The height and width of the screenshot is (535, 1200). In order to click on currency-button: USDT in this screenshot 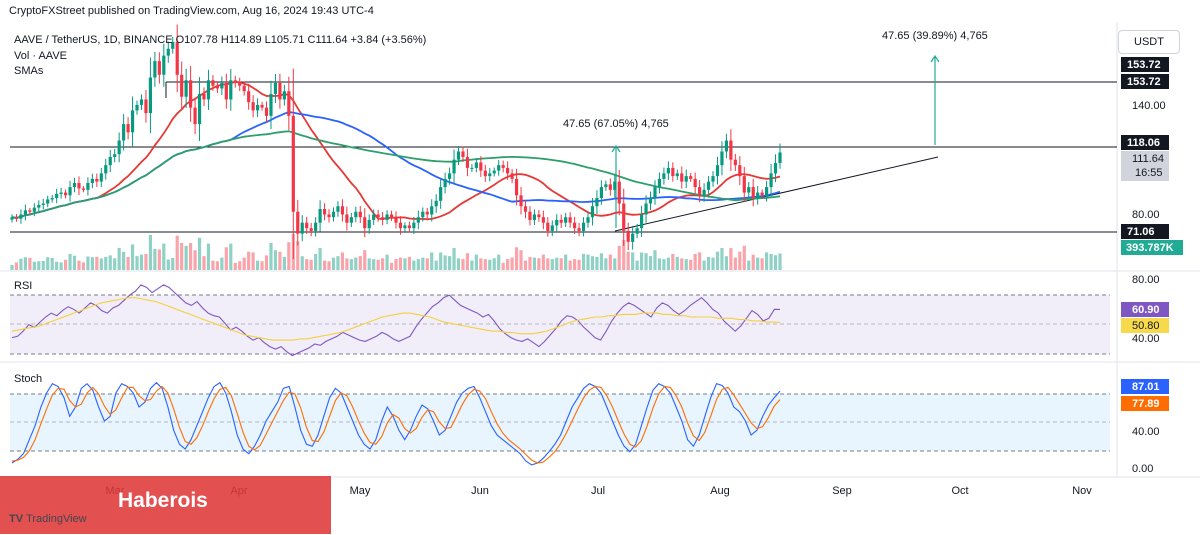, I will do `click(1149, 42)`.